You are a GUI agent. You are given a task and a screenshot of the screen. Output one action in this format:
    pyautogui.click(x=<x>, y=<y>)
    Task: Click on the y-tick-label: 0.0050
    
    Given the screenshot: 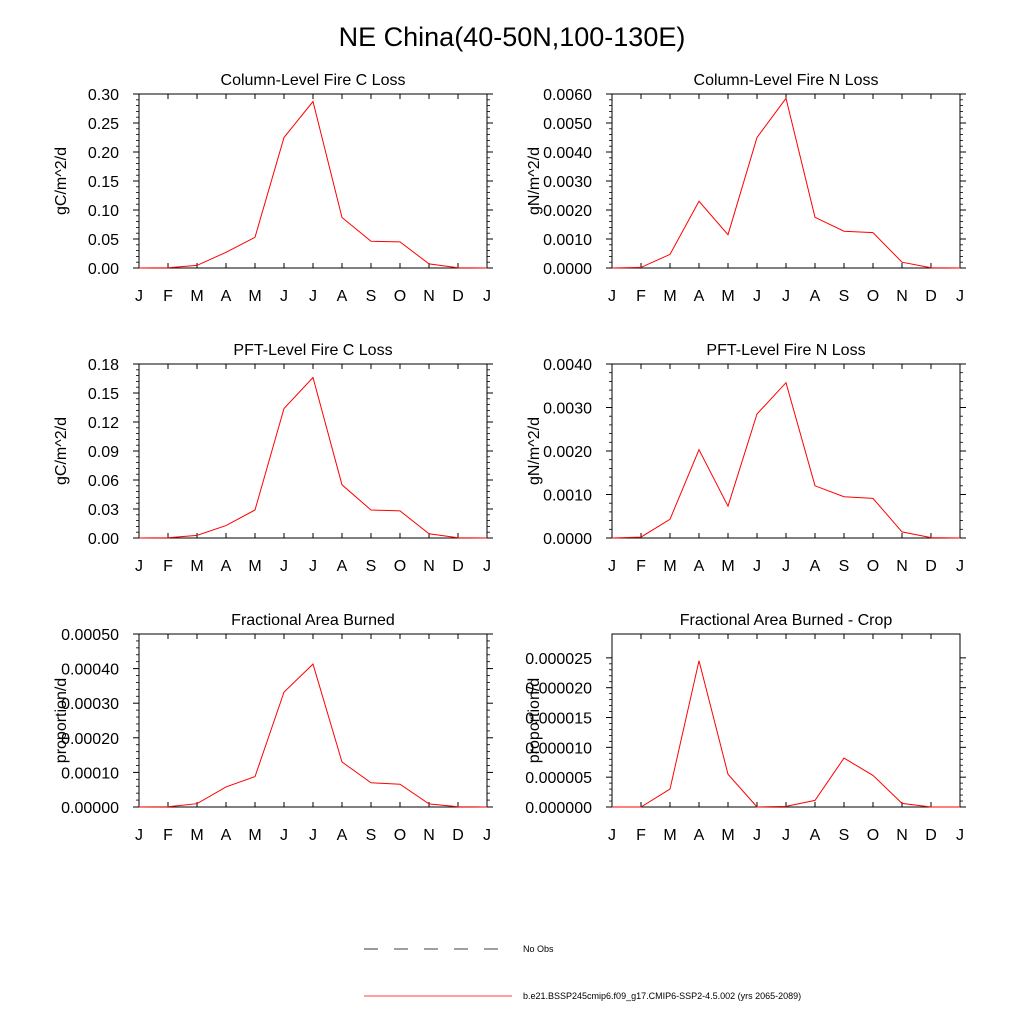 What is the action you would take?
    pyautogui.click(x=567, y=124)
    